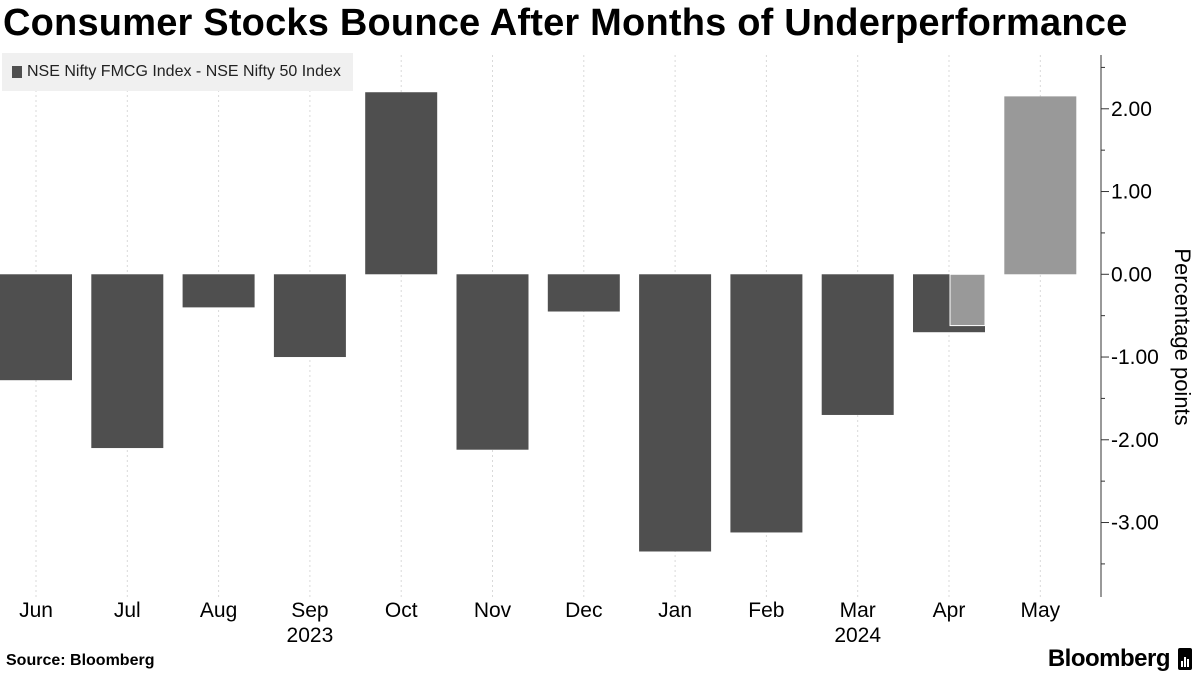 The width and height of the screenshot is (1200, 675). Describe the element at coordinates (127, 361) in the screenshot. I see `bar-jul` at that location.